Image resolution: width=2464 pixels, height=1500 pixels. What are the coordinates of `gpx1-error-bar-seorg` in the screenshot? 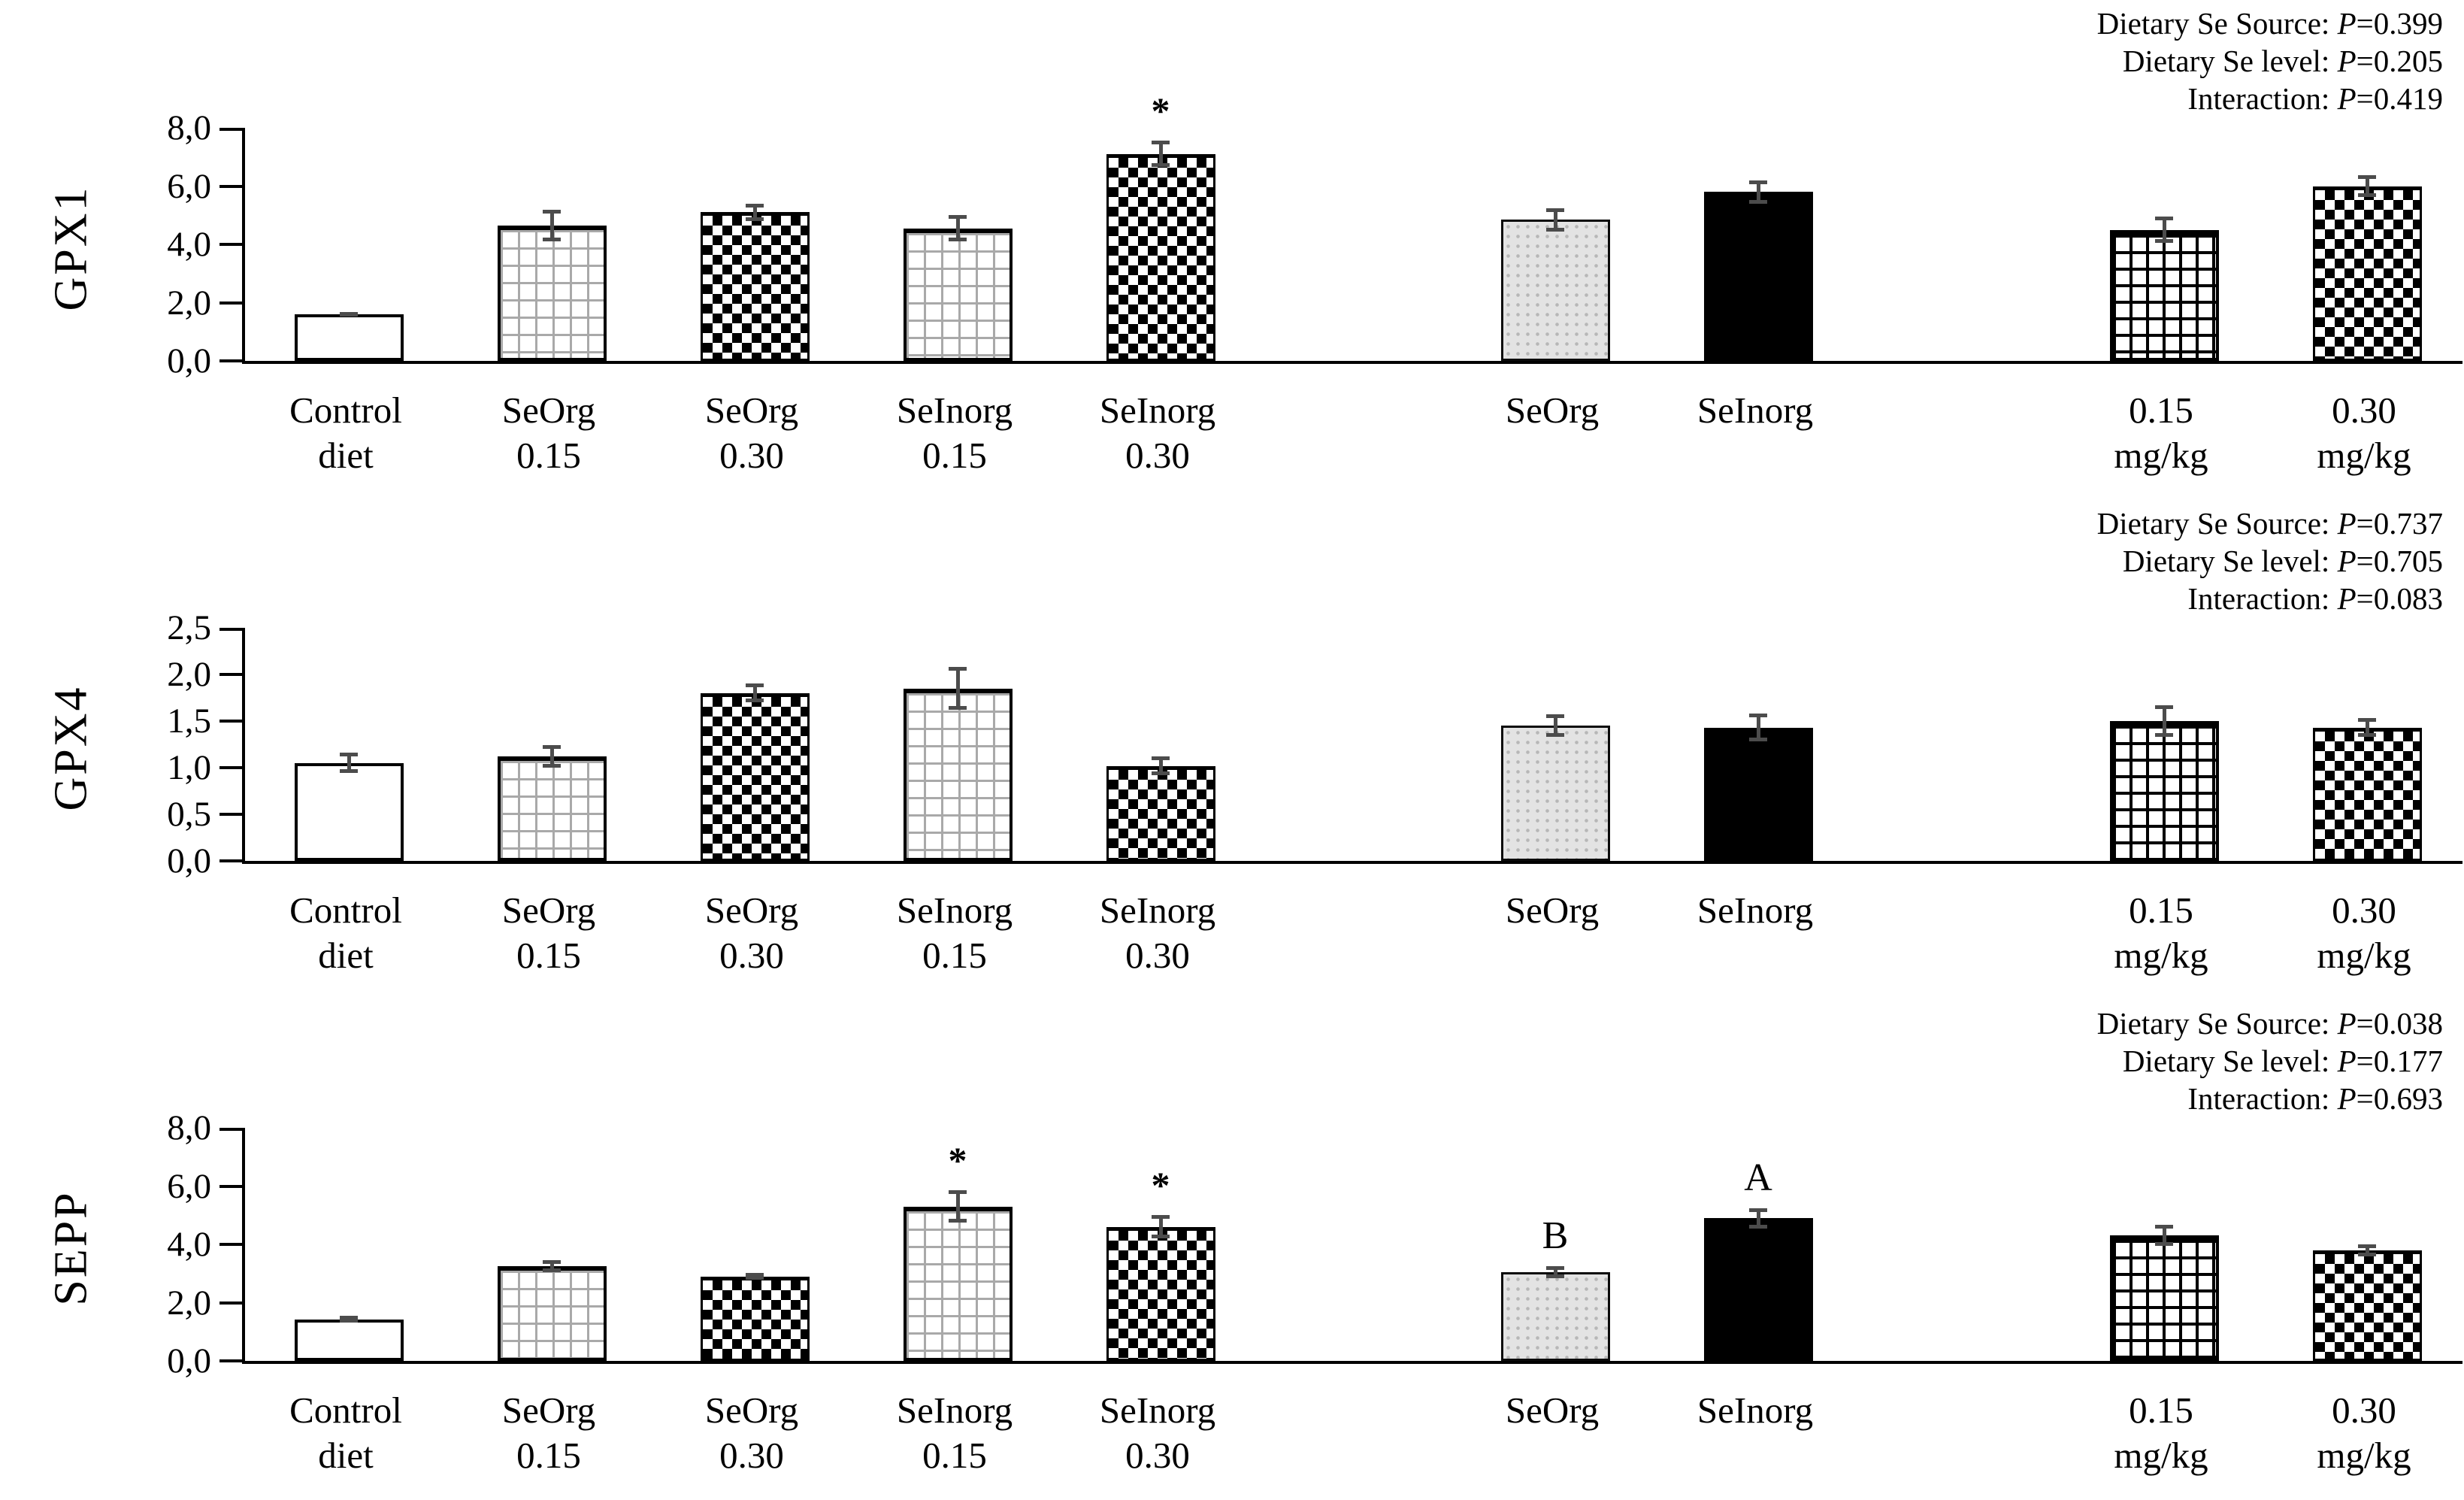 It's located at (1555, 220).